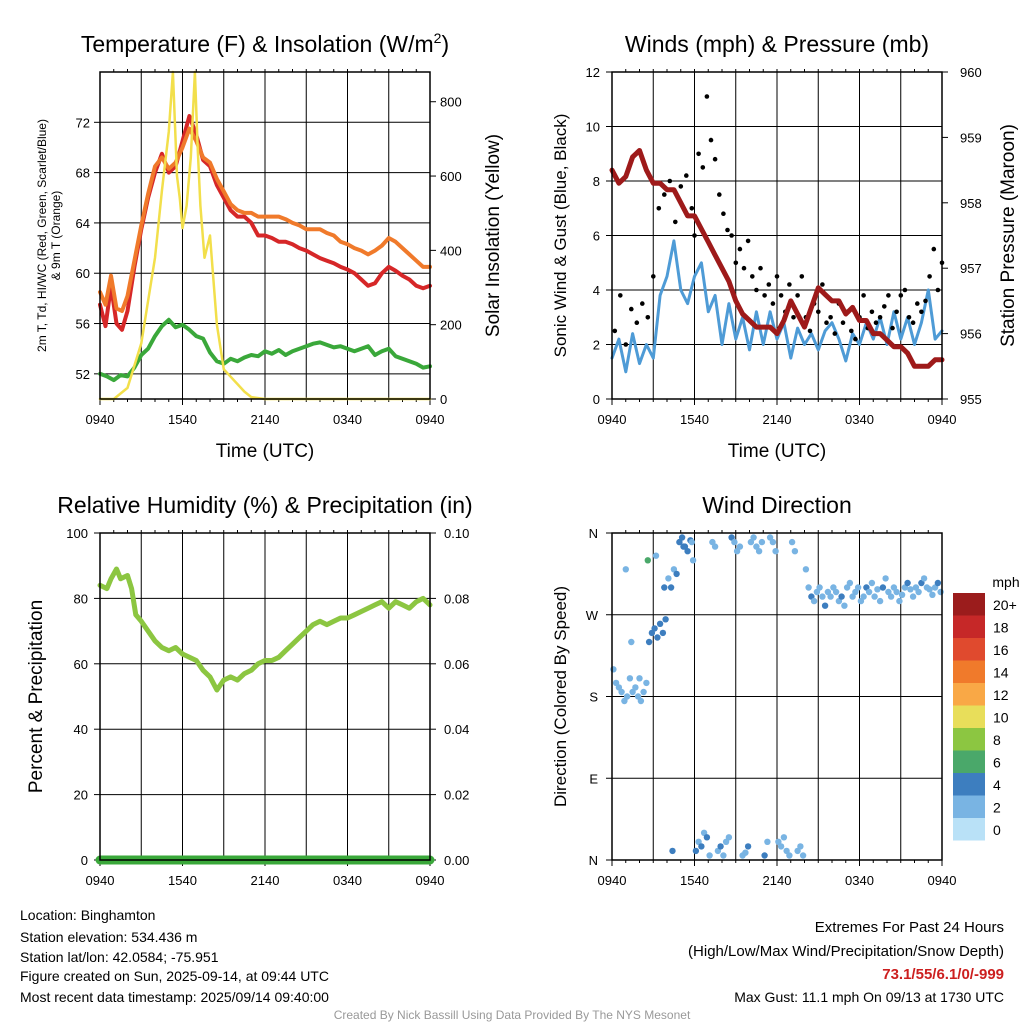  I want to click on series-wind, so click(777, 306).